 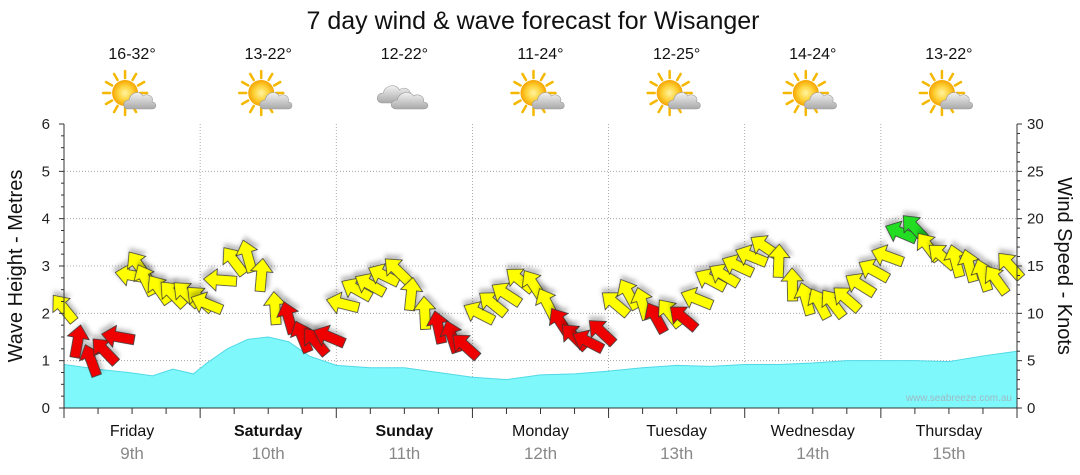 What do you see at coordinates (132, 453) in the screenshot?
I see `date-label: 9th` at bounding box center [132, 453].